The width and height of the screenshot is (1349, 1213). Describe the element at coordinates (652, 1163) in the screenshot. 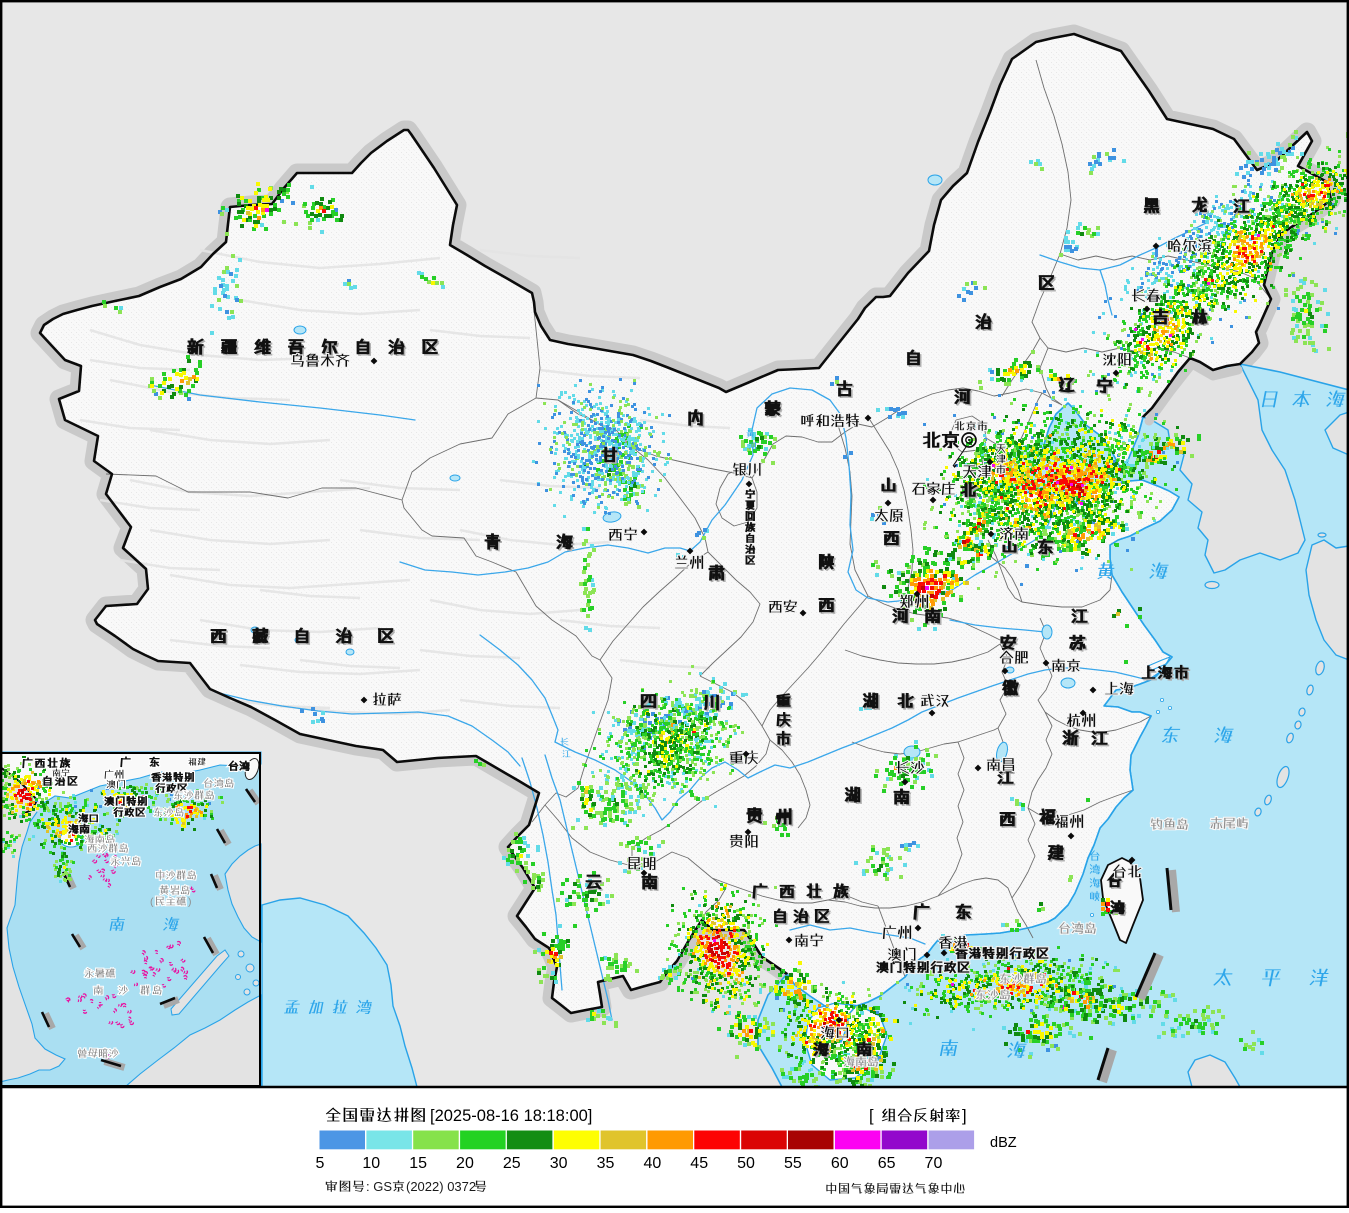

I see `svg-text: 40` at that location.